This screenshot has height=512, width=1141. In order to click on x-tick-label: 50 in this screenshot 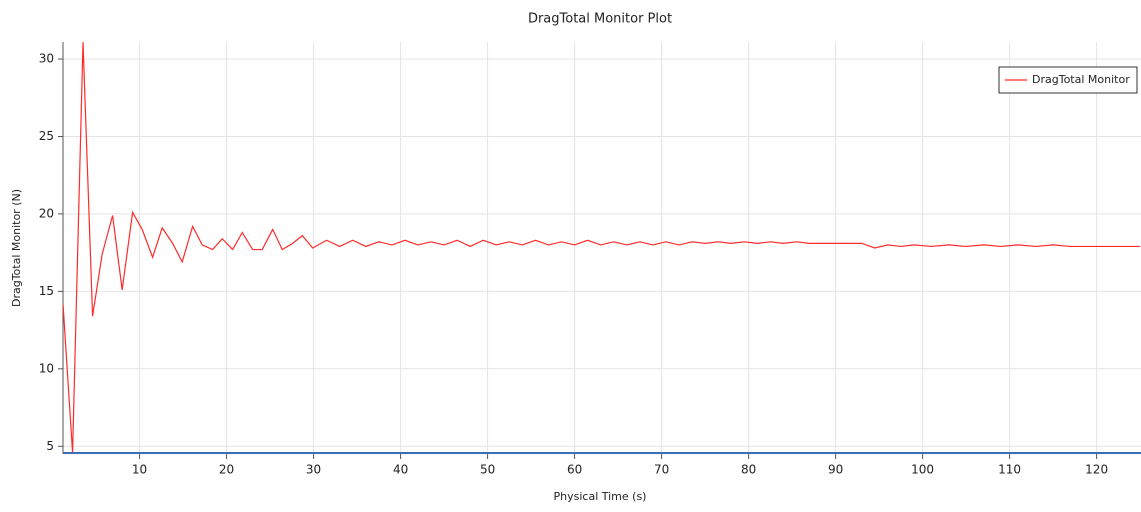, I will do `click(487, 470)`.